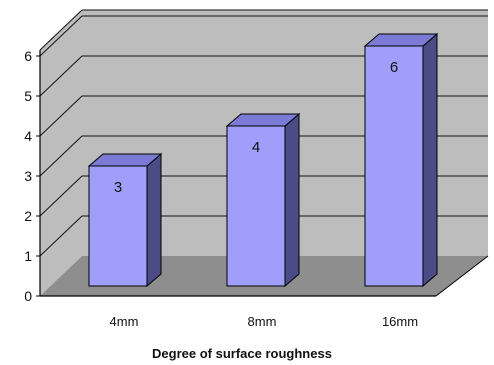 Image resolution: width=494 pixels, height=365 pixels. Describe the element at coordinates (118, 187) in the screenshot. I see `data-label: 3` at that location.